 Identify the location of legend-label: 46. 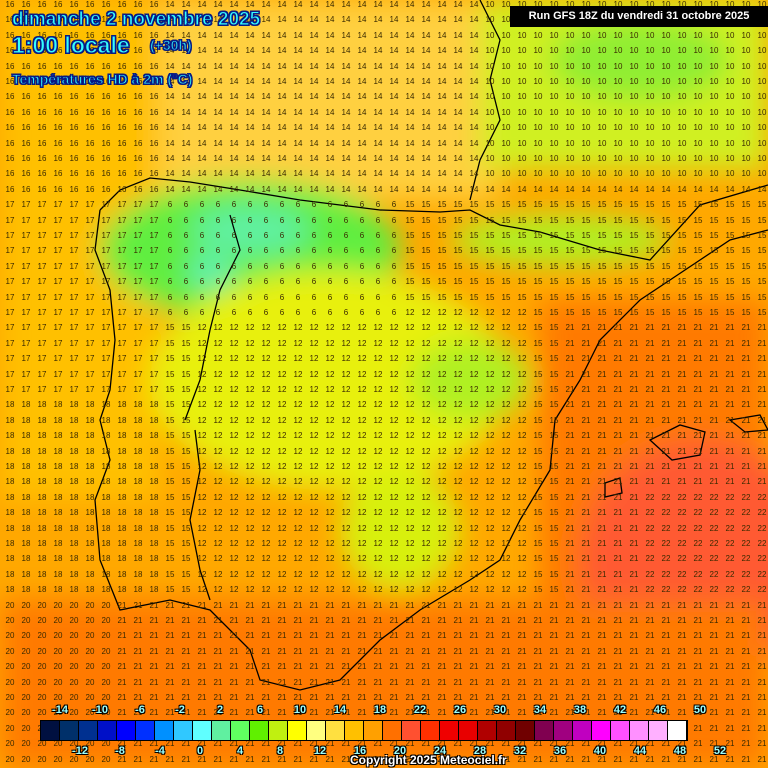
(660, 710).